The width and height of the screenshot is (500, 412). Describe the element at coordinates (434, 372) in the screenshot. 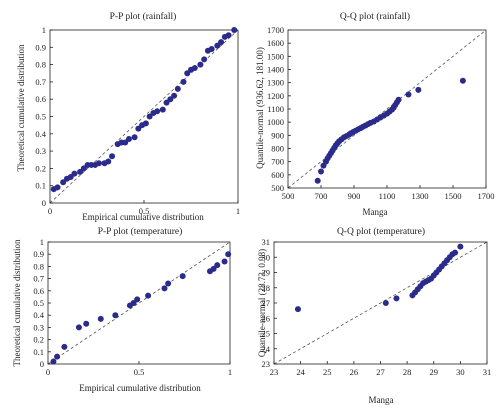

I see `qq-temperature-xtick-label: 29` at that location.